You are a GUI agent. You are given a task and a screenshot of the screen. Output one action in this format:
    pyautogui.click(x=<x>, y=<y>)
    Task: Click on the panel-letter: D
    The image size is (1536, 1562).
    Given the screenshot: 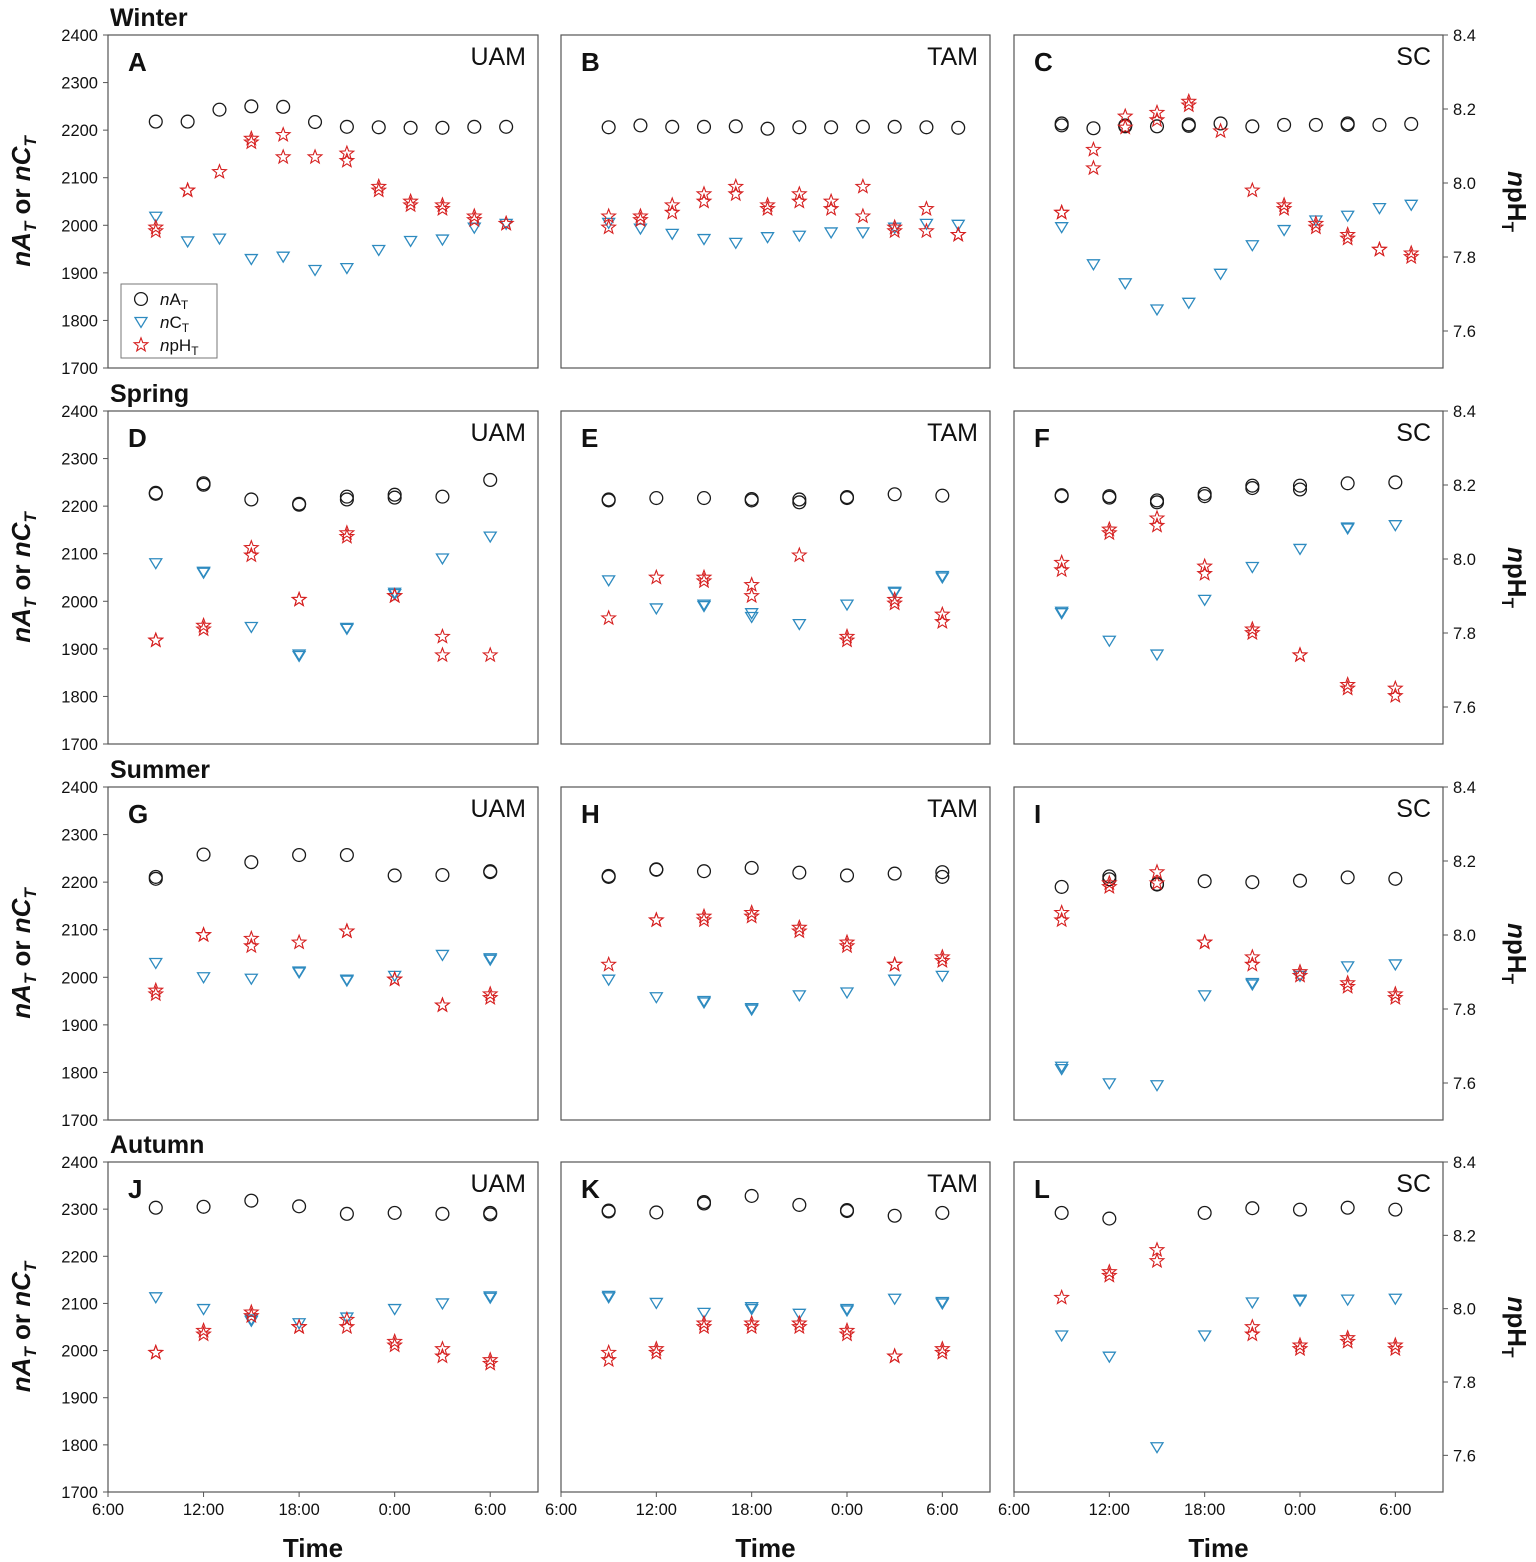 What is the action you would take?
    pyautogui.click(x=137, y=438)
    